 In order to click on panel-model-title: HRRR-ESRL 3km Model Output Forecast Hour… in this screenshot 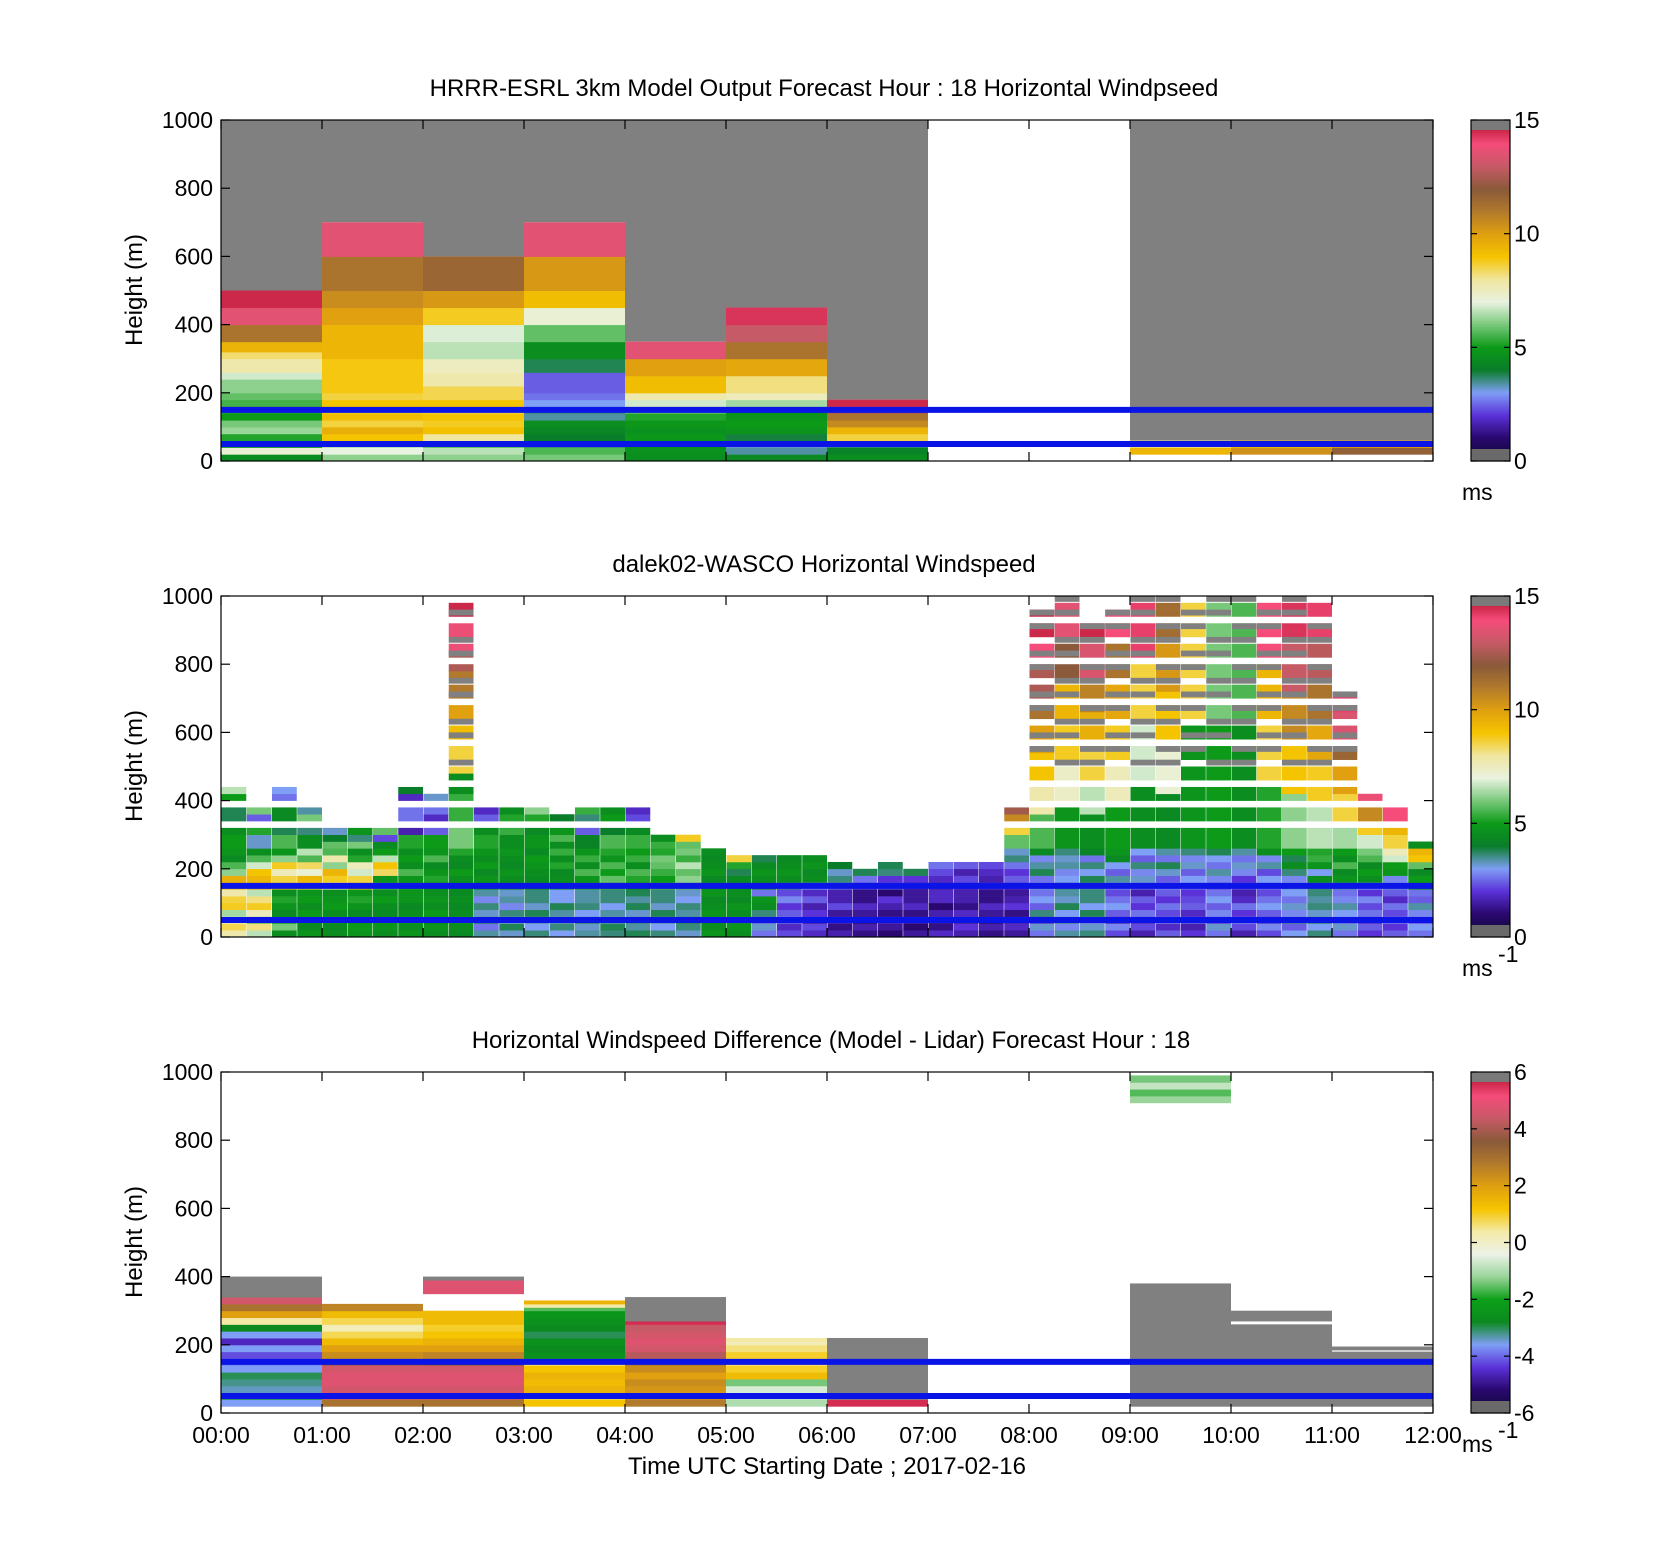, I will do `click(824, 88)`.